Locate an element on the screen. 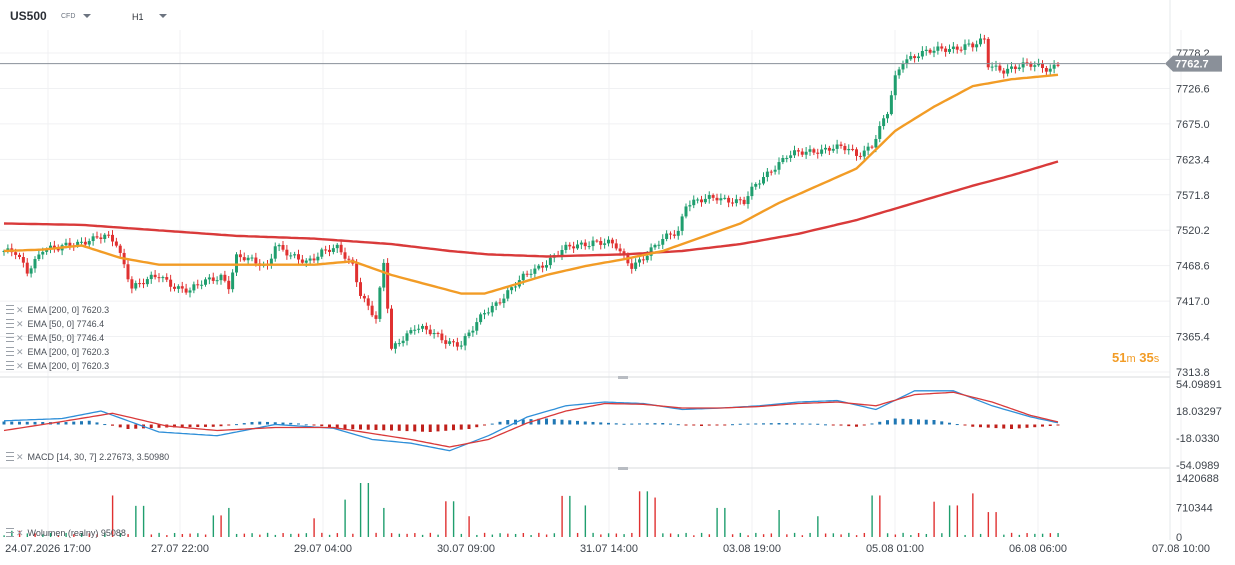  indicator-legend-label: EMA [50, 0] 7746.4 is located at coordinates (66, 324).